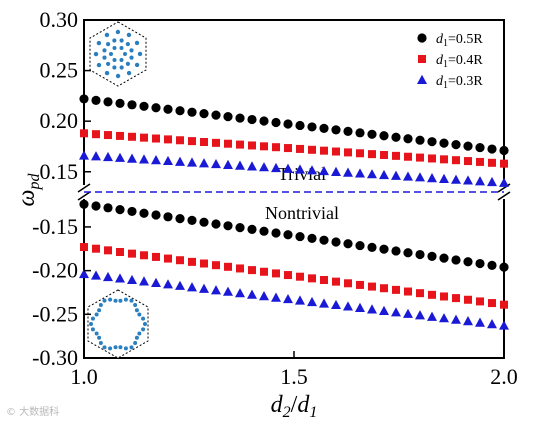  What do you see at coordinates (294, 406) in the screenshot?
I see `x-axis-title: d2/d1` at bounding box center [294, 406].